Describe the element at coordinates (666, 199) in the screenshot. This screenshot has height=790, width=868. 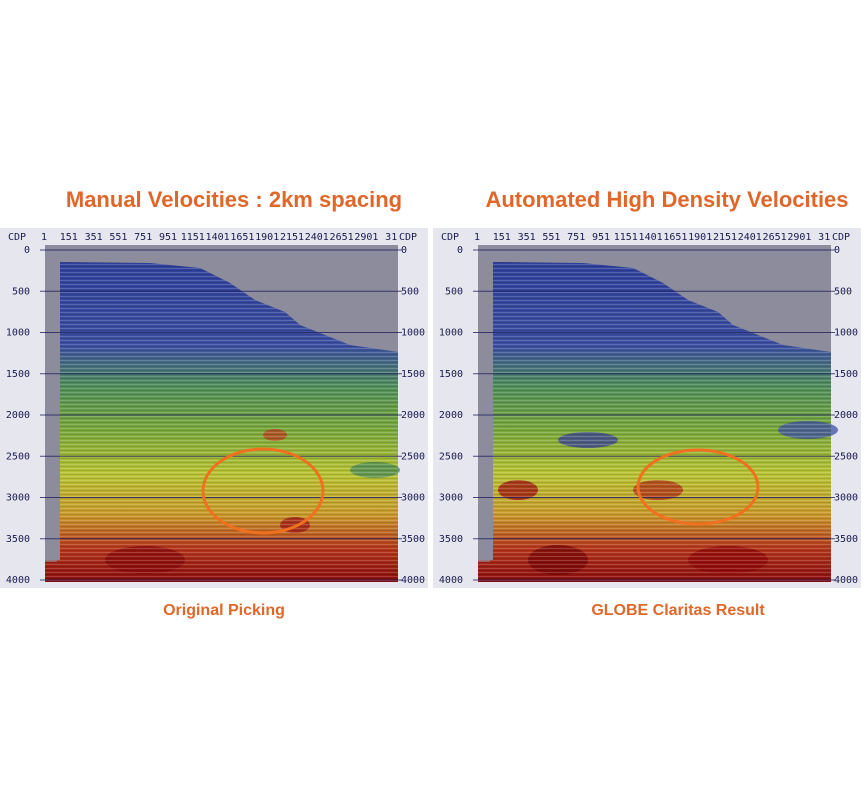
I see `panel-title: Automated High Density Velocities` at that location.